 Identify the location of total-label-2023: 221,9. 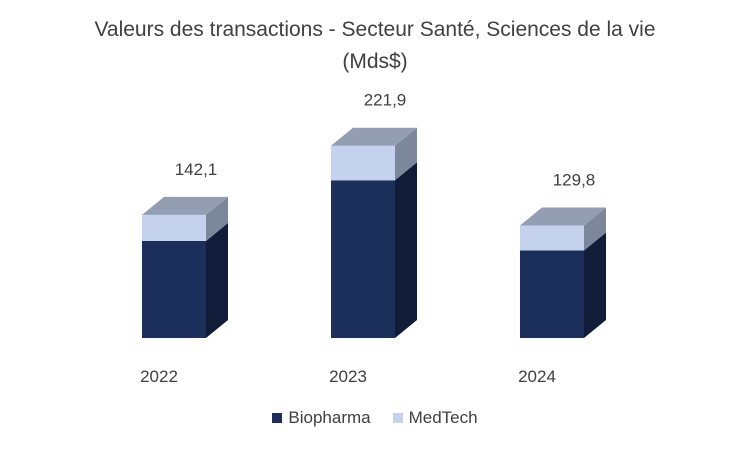
(385, 100).